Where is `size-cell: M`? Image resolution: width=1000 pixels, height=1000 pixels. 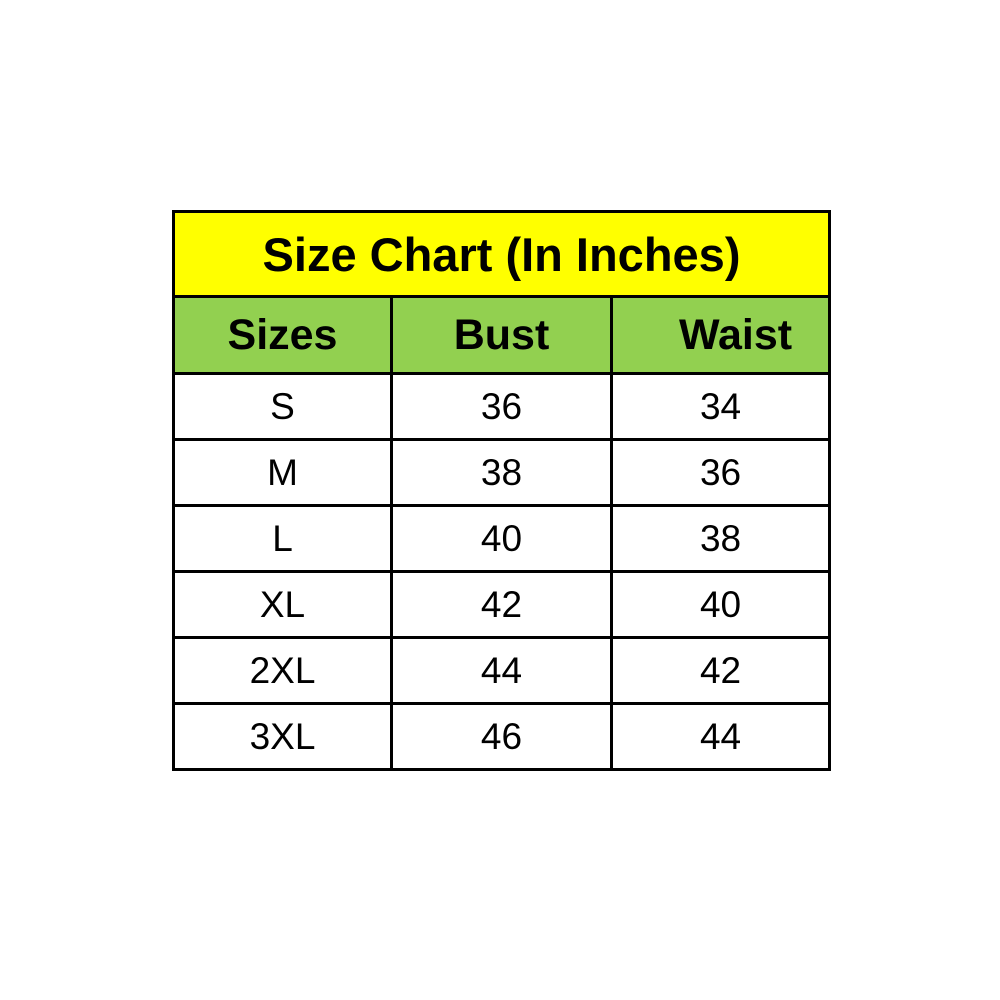 size-cell: M is located at coordinates (282, 472).